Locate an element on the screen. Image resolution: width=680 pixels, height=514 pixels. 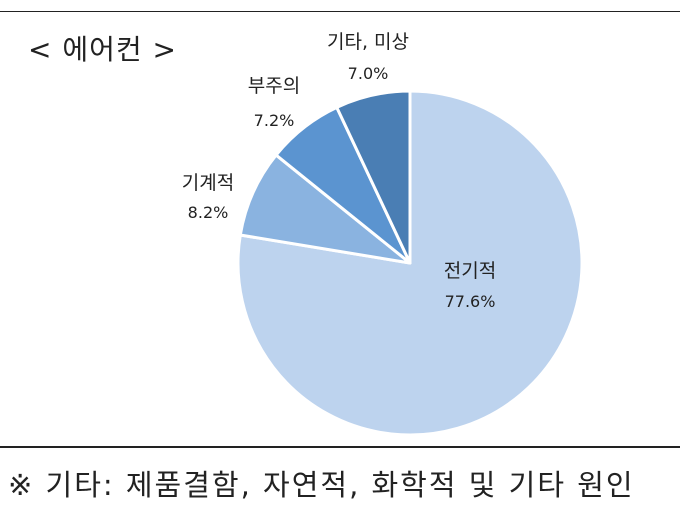
chart-title: < 에어컨 > is located at coordinates (103, 49).